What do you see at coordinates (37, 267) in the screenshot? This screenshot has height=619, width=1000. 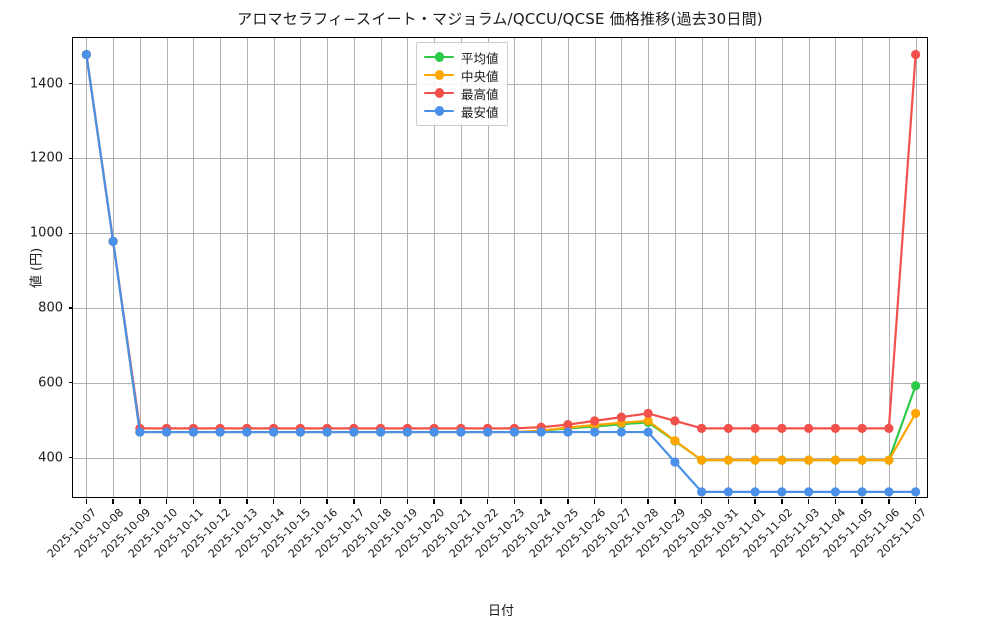 I see `y-axis-label: 値 (円)` at bounding box center [37, 267].